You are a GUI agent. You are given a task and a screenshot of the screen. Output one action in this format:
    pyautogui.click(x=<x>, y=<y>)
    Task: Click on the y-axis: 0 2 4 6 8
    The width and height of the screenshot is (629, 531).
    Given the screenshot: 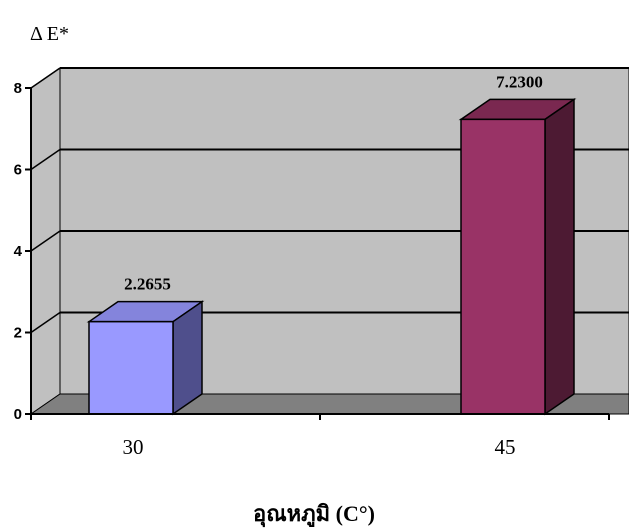 What is the action you would take?
    pyautogui.click(x=23, y=251)
    